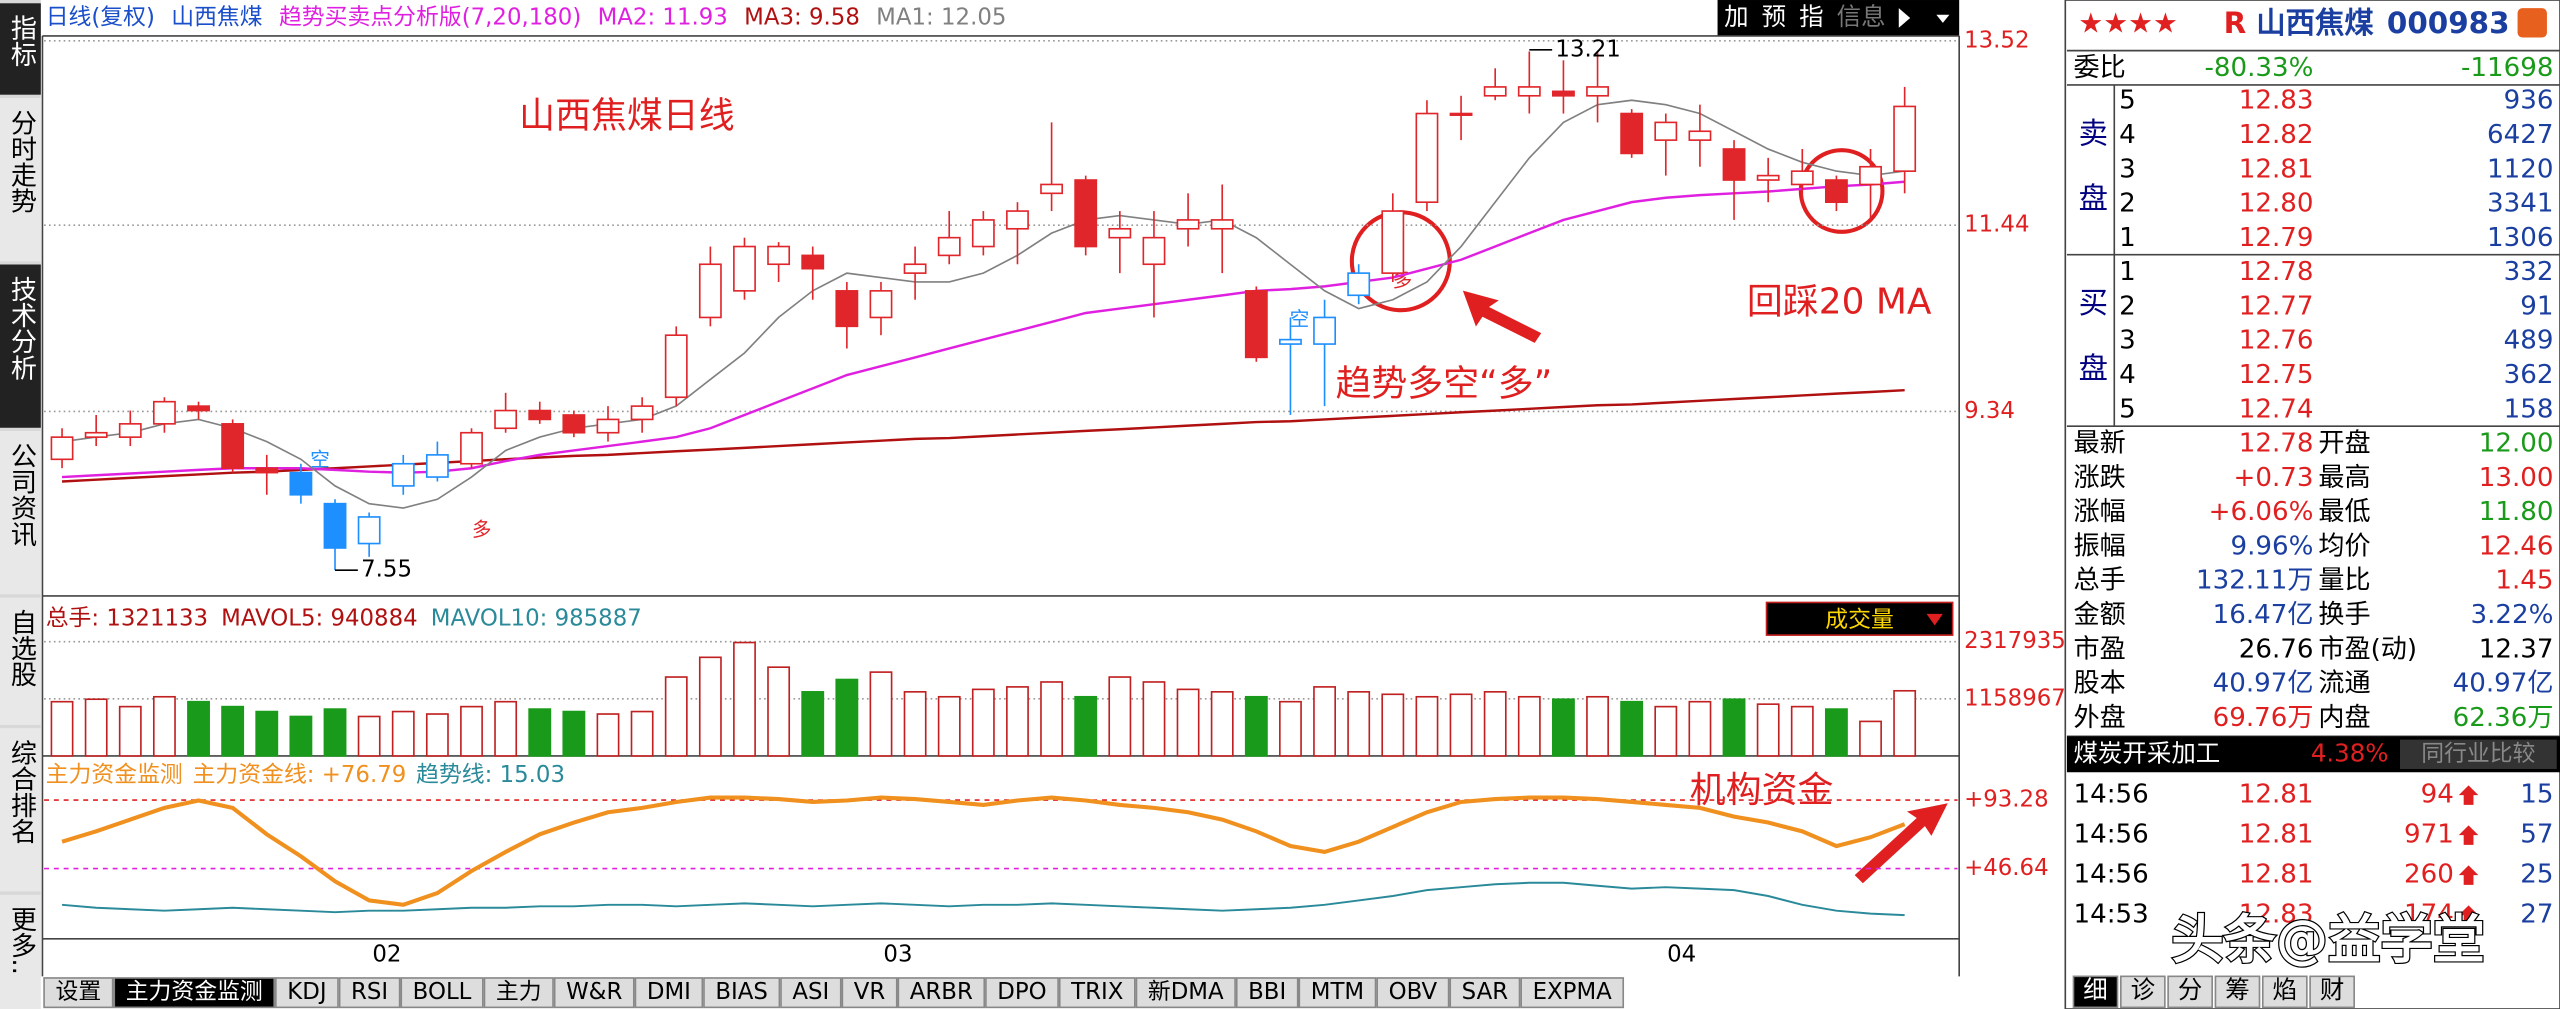 This screenshot has width=2560, height=1009. I want to click on compare-button, so click(2478, 754).